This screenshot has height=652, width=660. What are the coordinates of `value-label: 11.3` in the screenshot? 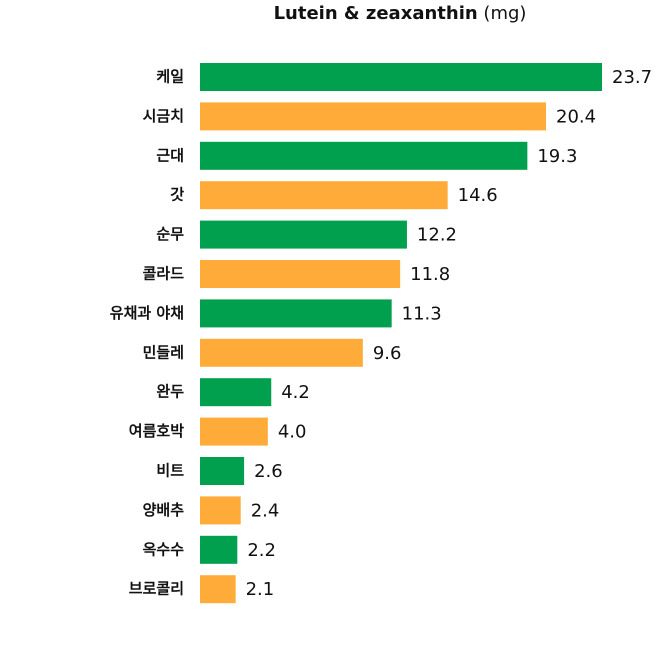 It's located at (422, 313).